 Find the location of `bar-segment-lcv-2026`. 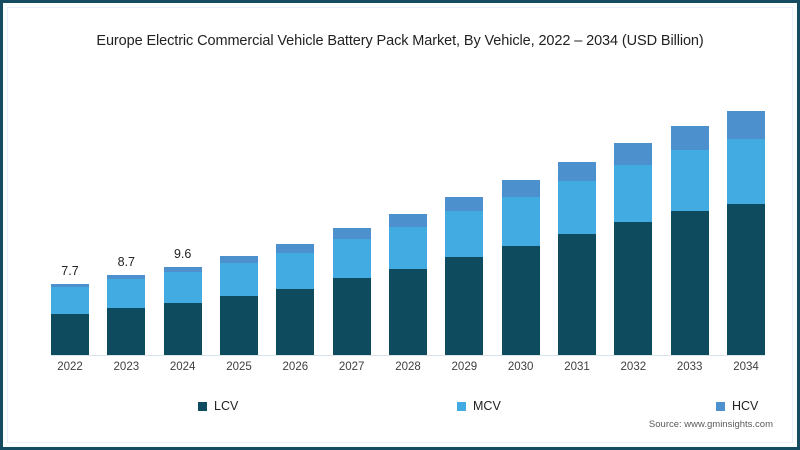

bar-segment-lcv-2026 is located at coordinates (295, 321).